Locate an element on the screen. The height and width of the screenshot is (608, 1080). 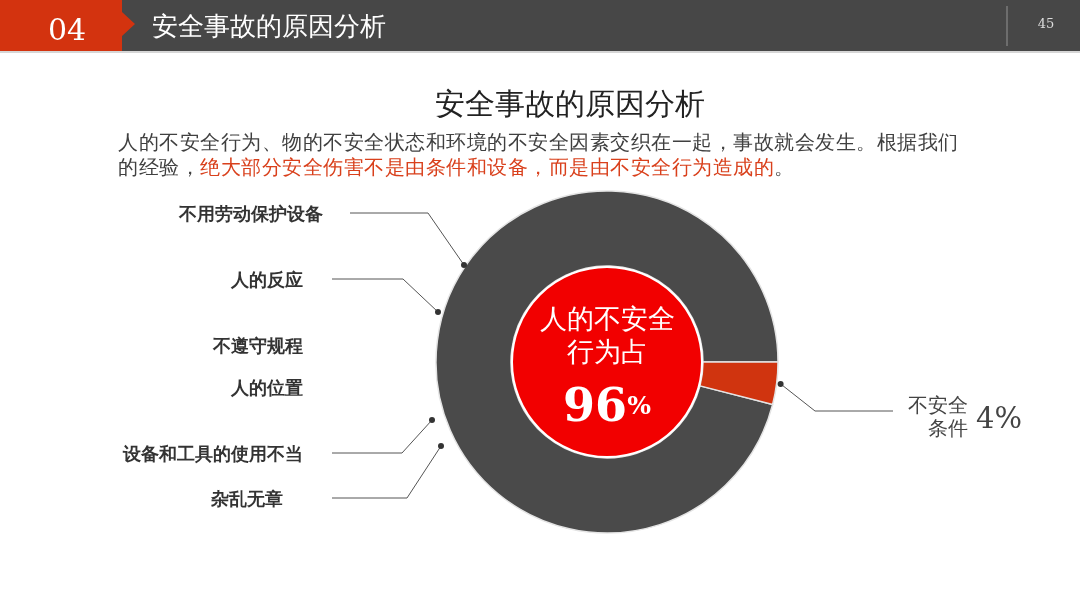
text: 设备和工具的使用不当 is located at coordinates (212, 453).